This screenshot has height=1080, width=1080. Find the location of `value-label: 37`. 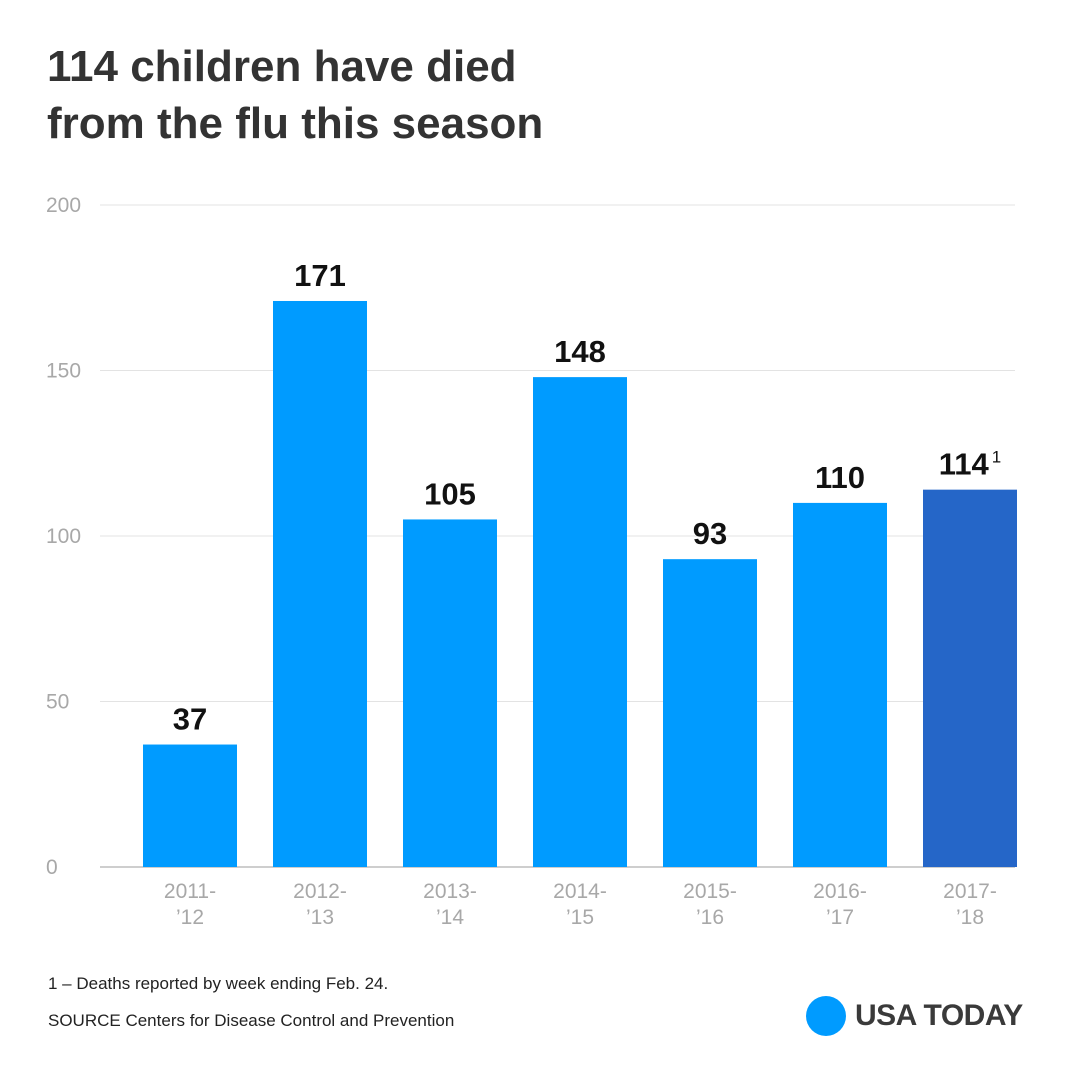

value-label: 37 is located at coordinates (190, 719).